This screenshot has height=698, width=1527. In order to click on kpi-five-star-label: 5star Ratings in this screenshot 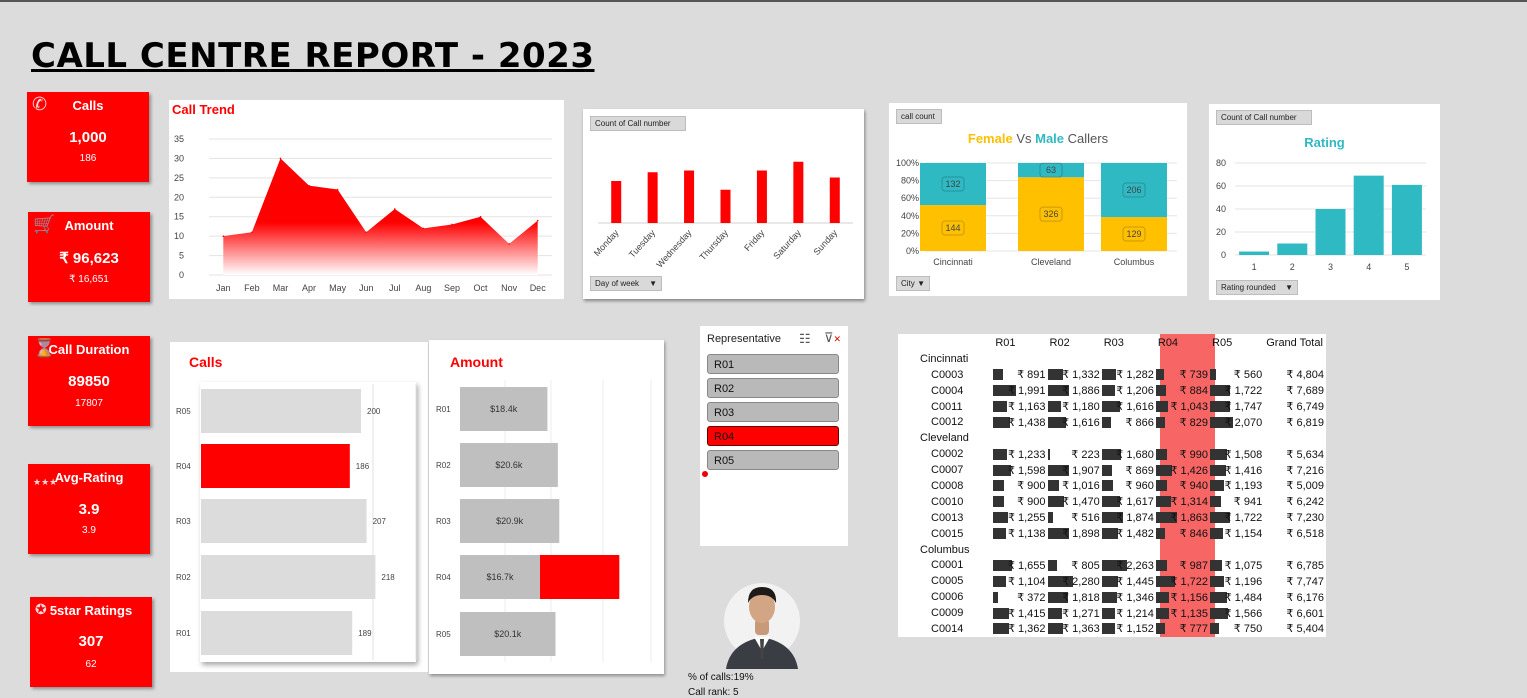, I will do `click(91, 610)`.